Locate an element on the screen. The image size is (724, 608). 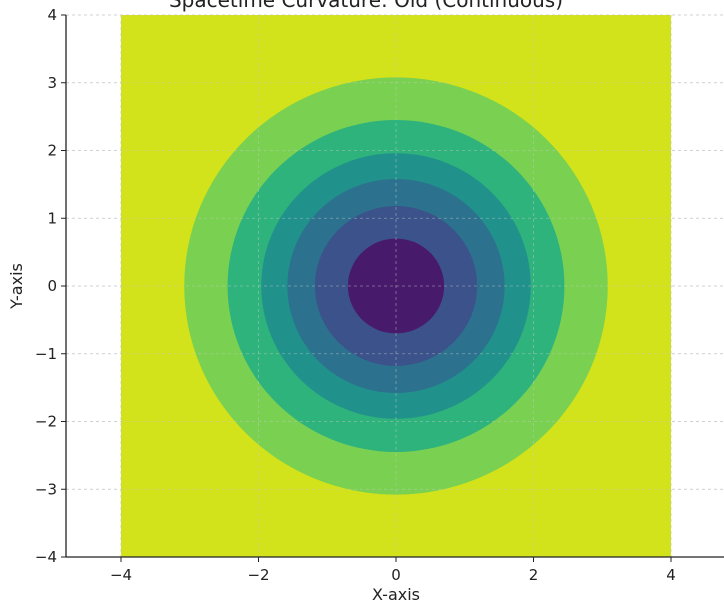
y-tick-label: 1 is located at coordinates (52, 218).